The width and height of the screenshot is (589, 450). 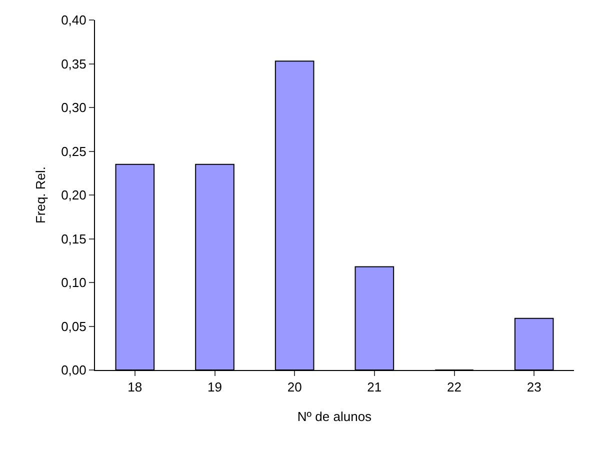 I want to click on y-axis-title: Freq. Rel., so click(x=40, y=195).